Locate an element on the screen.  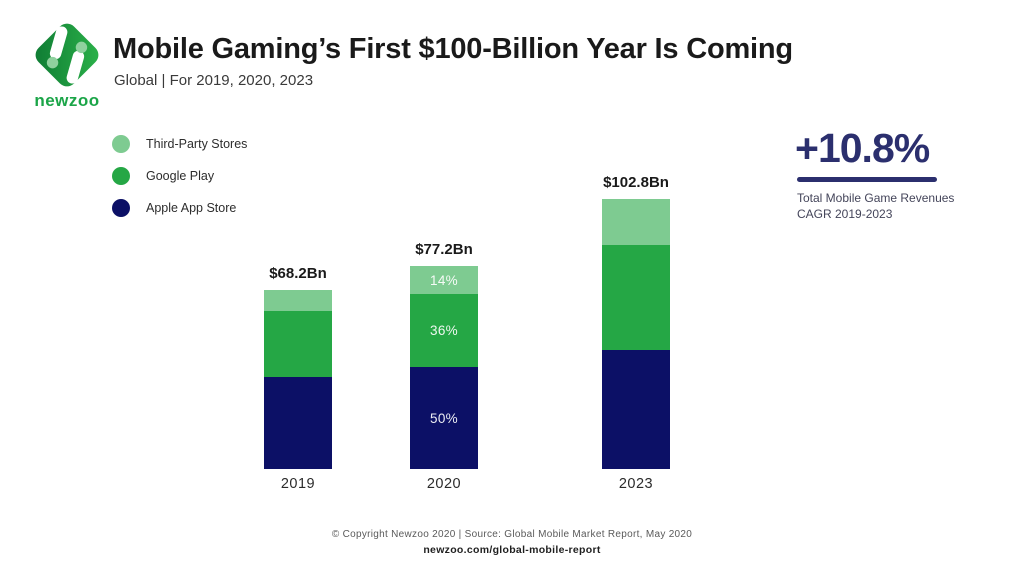
bar-segment-label: 14% is located at coordinates (444, 280).